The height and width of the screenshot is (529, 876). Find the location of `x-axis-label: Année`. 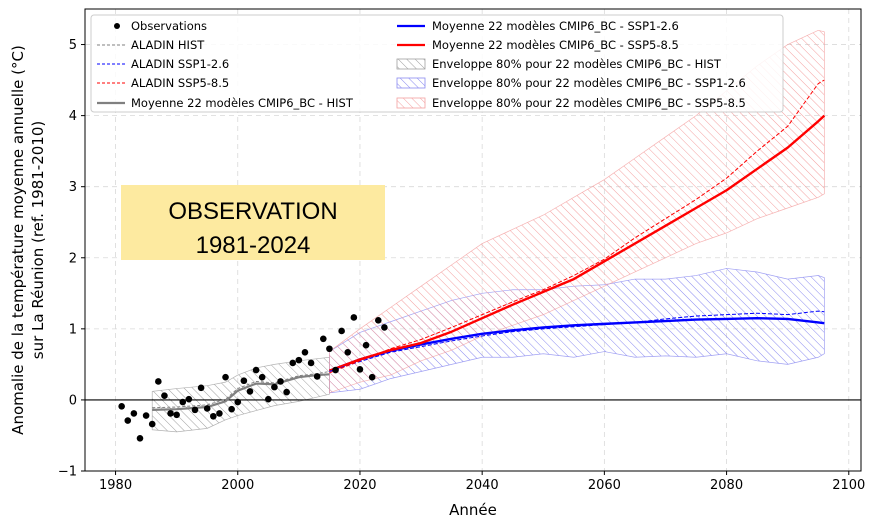

x-axis-label: Année is located at coordinates (473, 510).